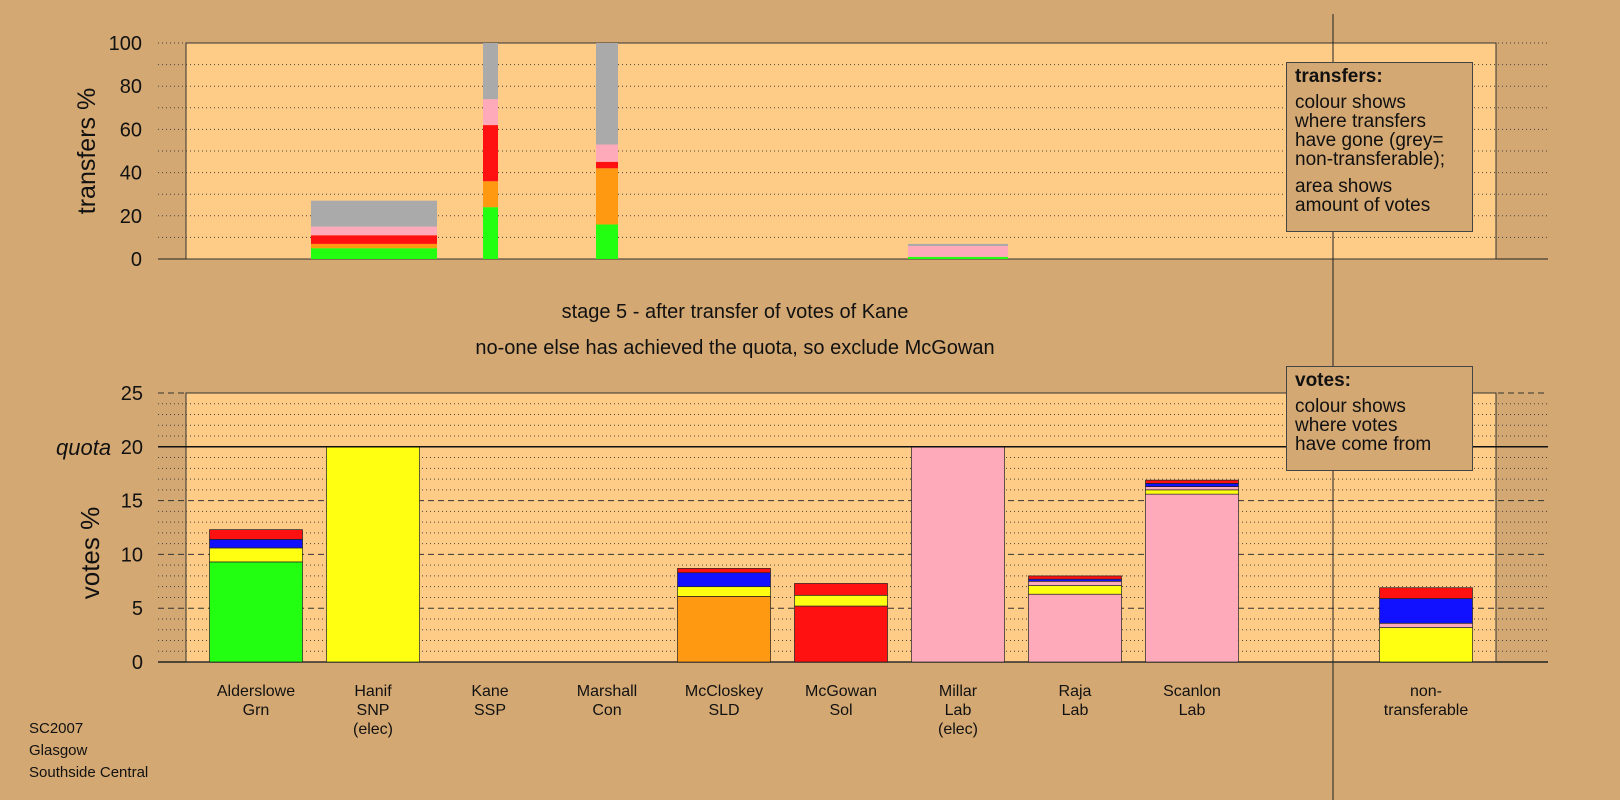  What do you see at coordinates (56, 728) in the screenshot?
I see `footer-election: SC2007` at bounding box center [56, 728].